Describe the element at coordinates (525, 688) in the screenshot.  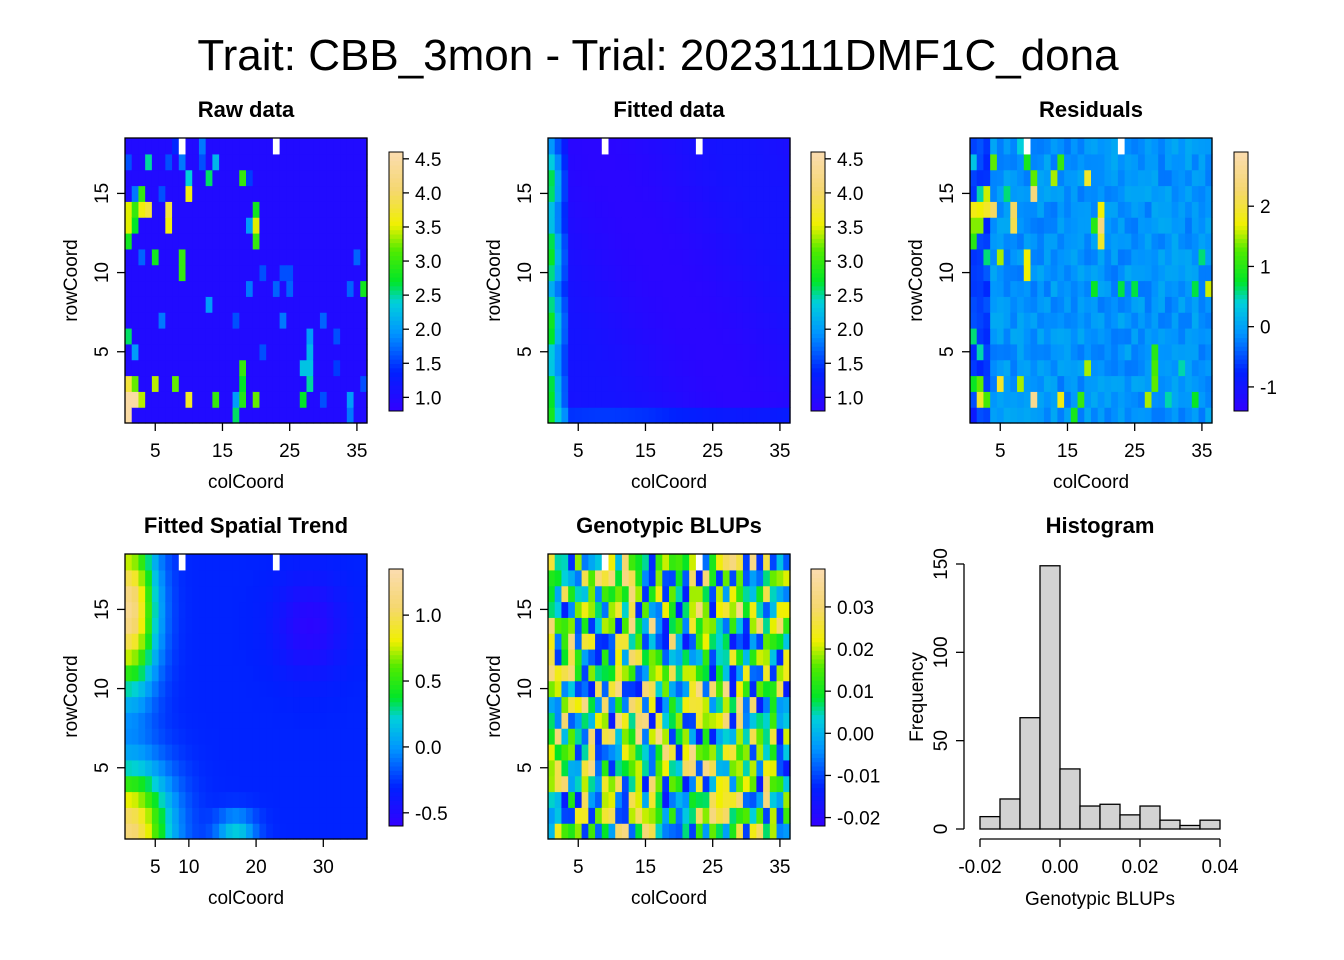
I see `y-tick-label: 10` at that location.